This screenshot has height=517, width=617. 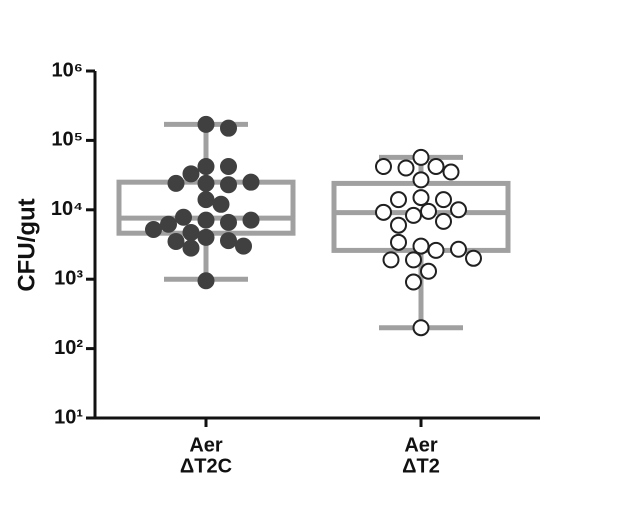 I want to click on y-axis-label: CFU/gut, so click(x=26, y=244).